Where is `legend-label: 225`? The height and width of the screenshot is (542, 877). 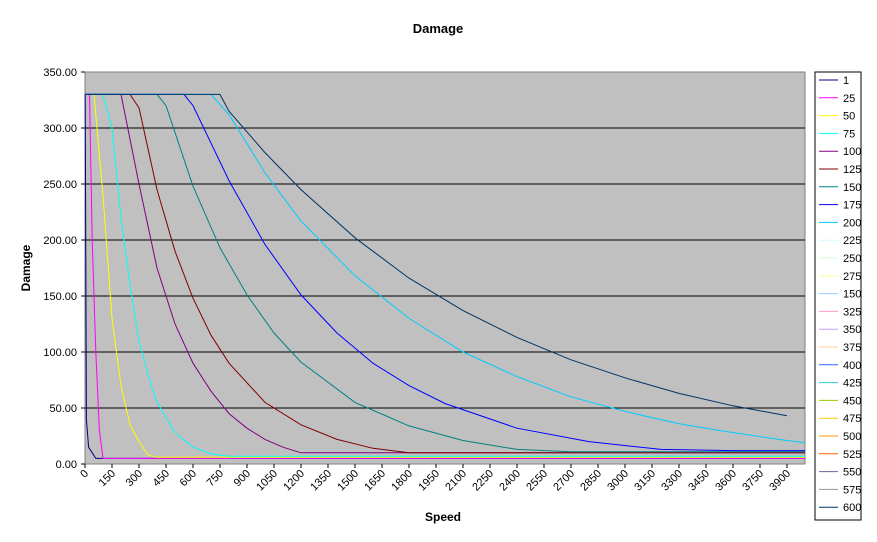 legend-label: 225 is located at coordinates (852, 241).